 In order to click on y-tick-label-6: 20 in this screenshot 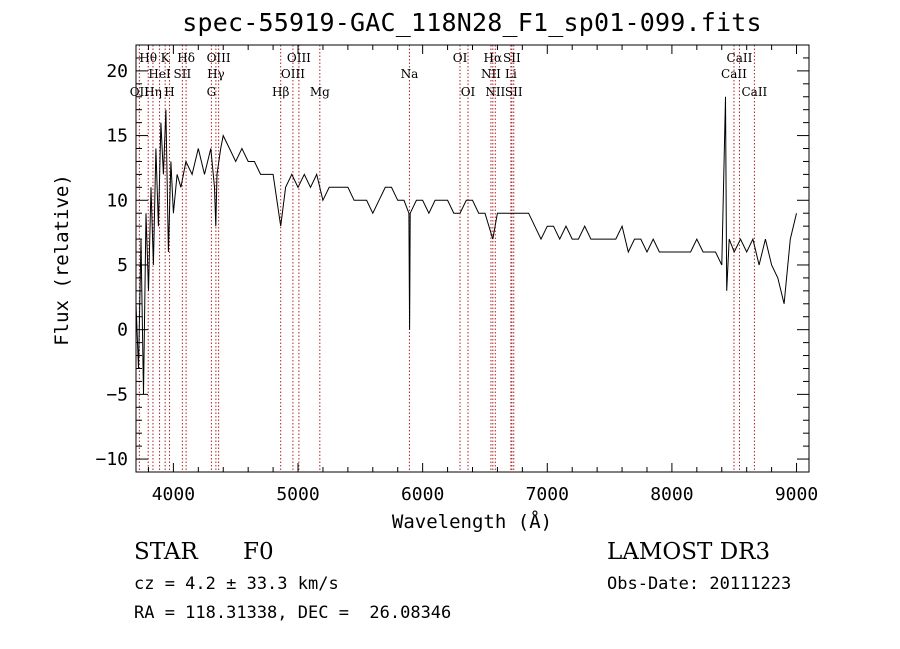, I will do `click(117, 71)`.